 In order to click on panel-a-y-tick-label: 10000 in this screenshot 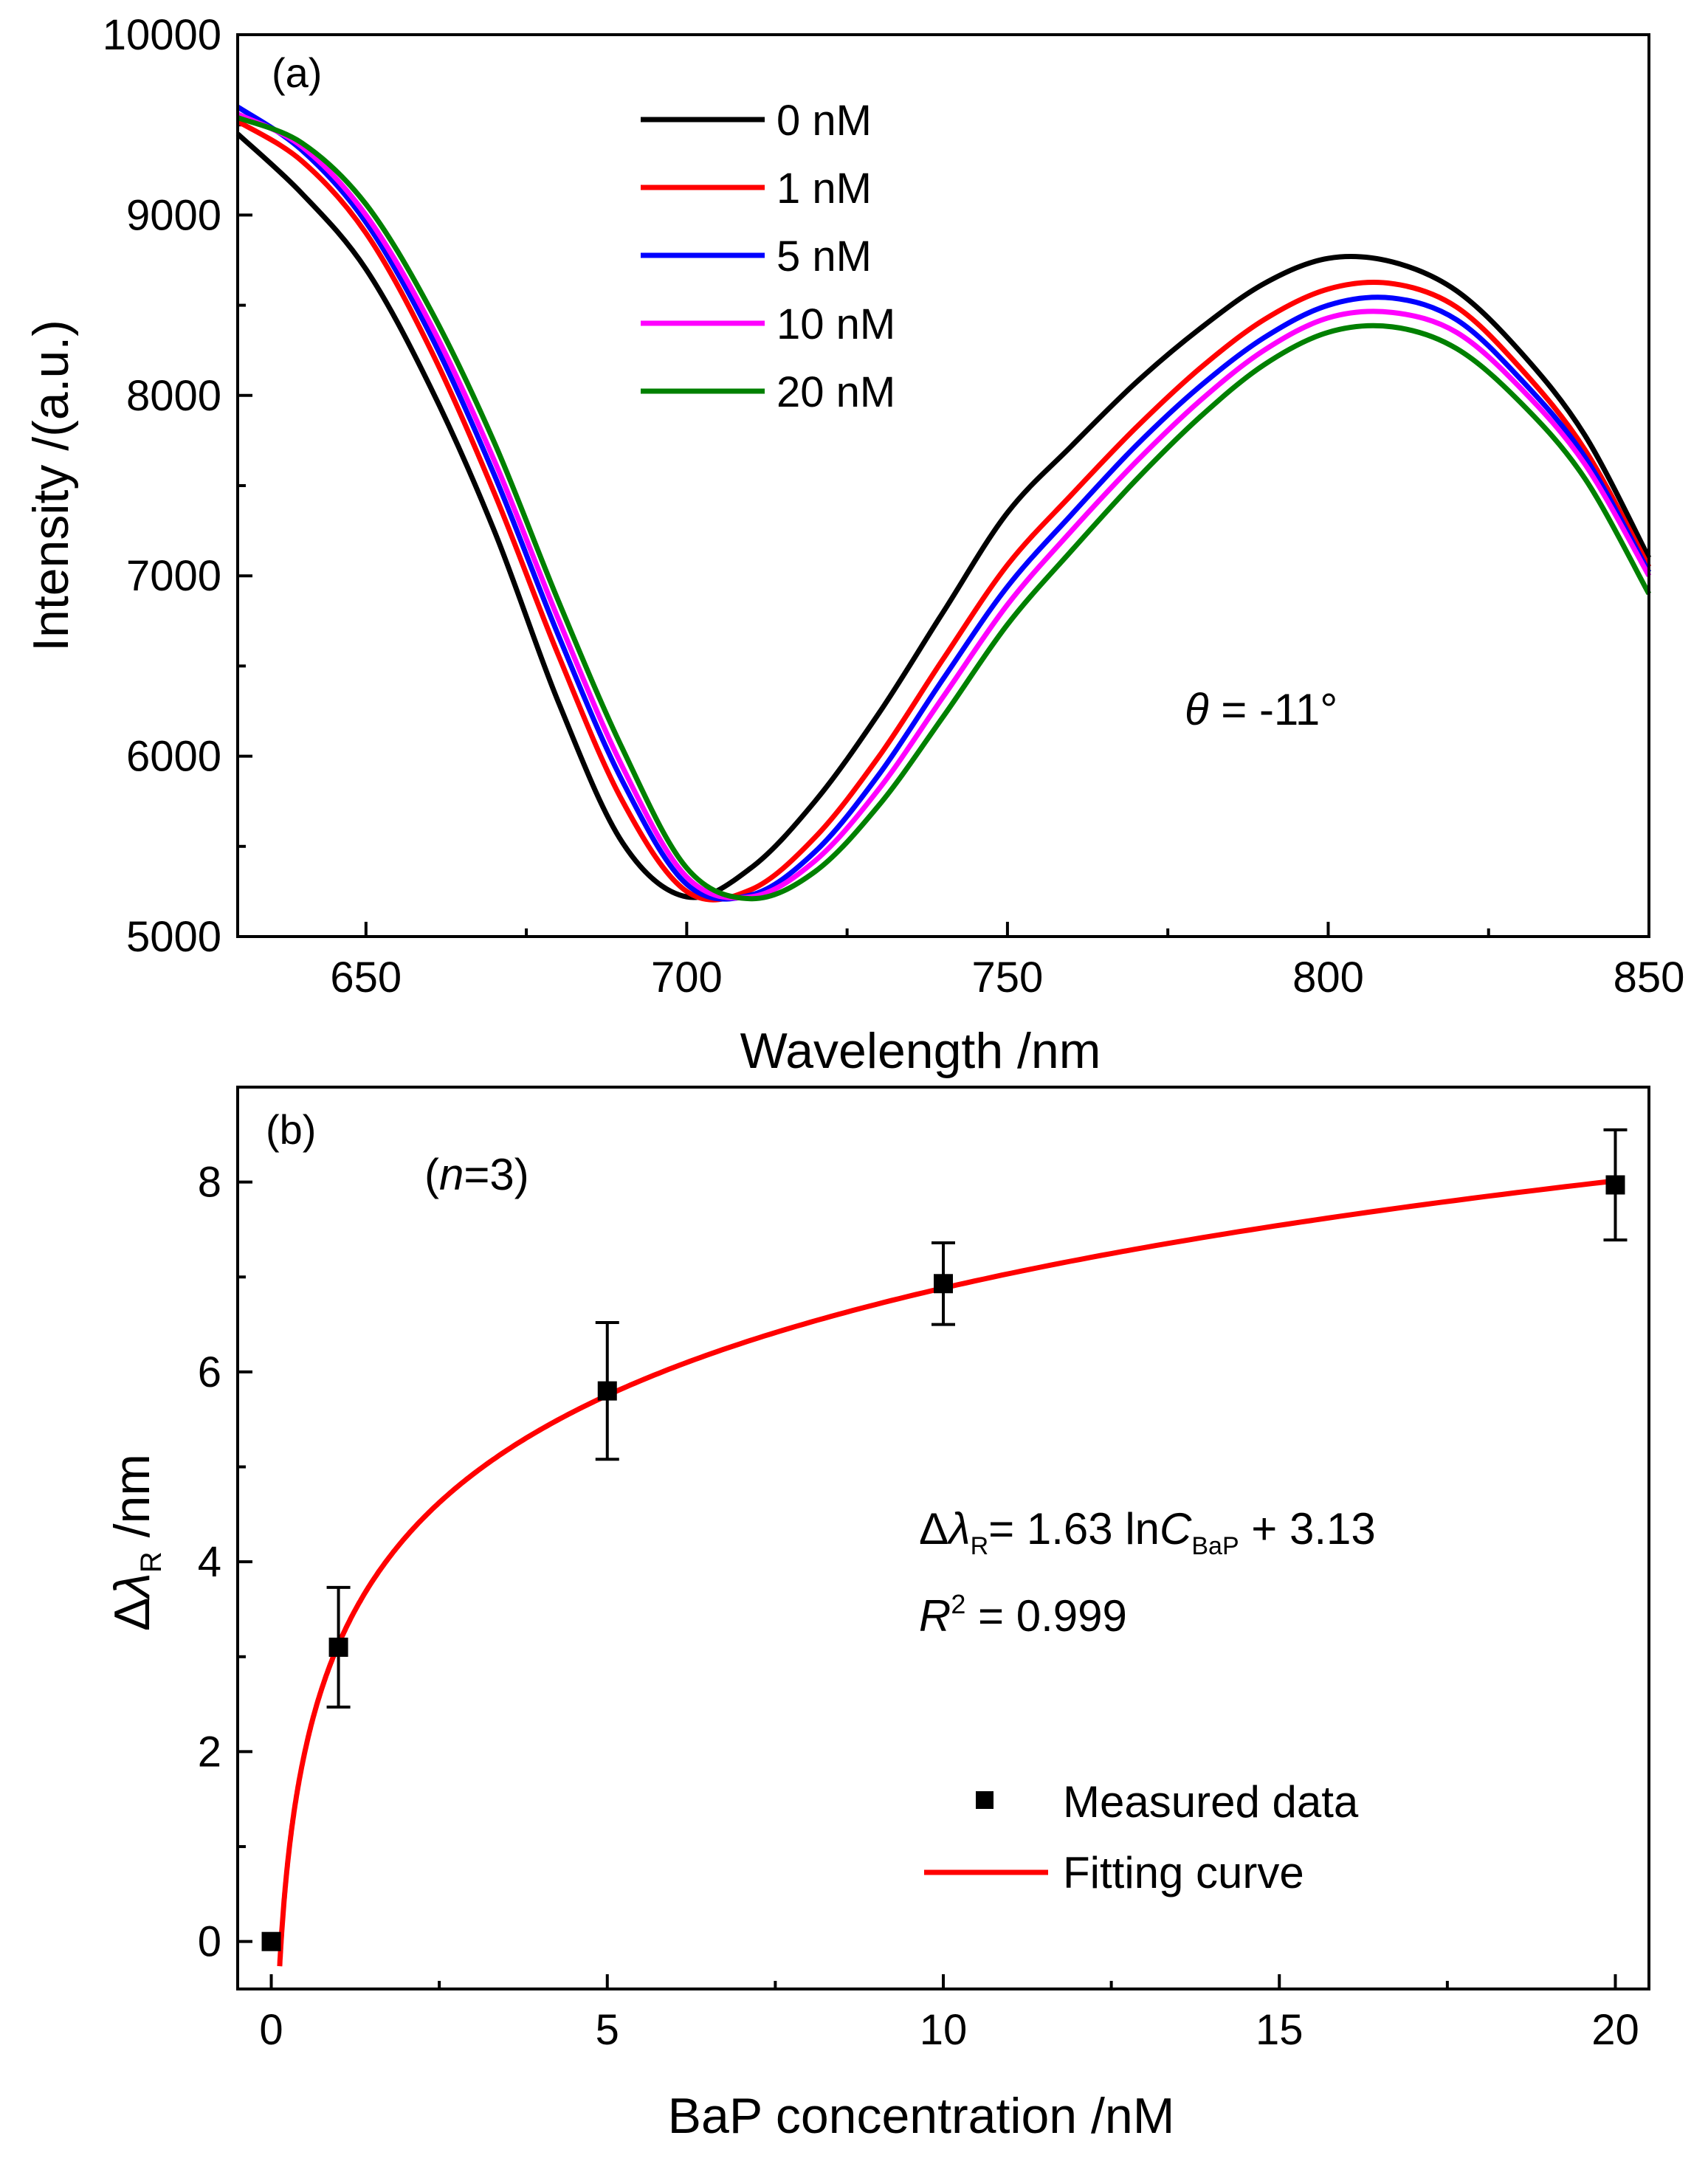, I will do `click(162, 35)`.